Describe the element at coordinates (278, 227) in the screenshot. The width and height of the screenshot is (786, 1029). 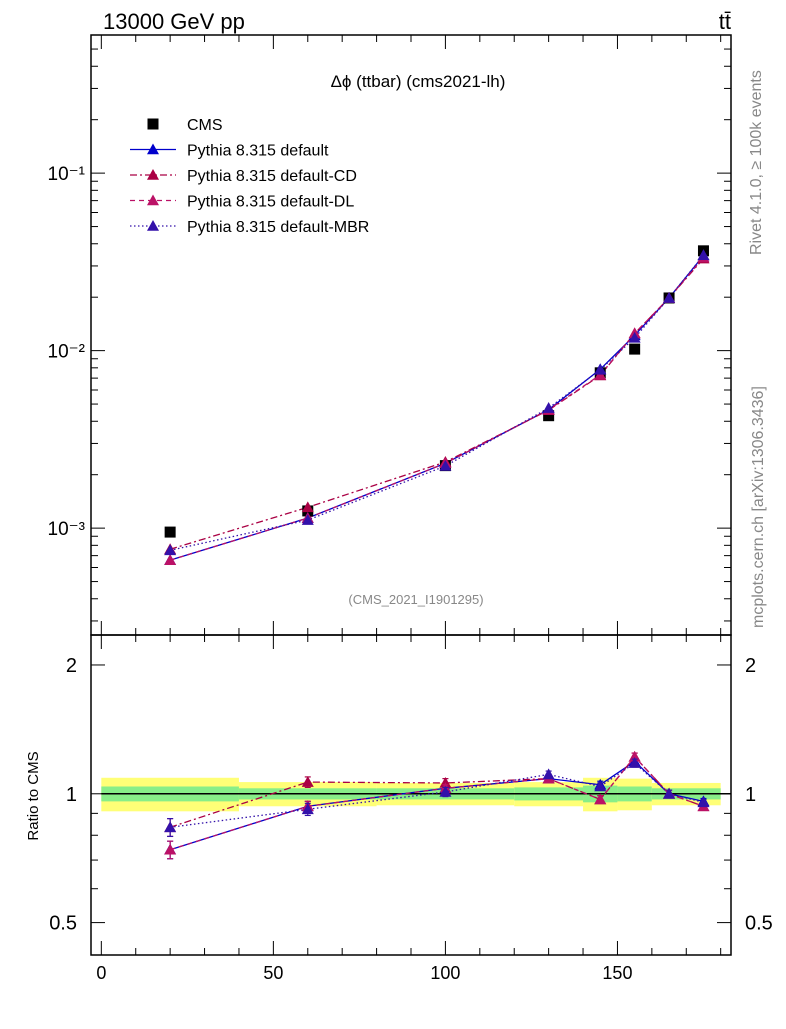
I see `legend-label: Pythia 8.315 default-MBR` at that location.